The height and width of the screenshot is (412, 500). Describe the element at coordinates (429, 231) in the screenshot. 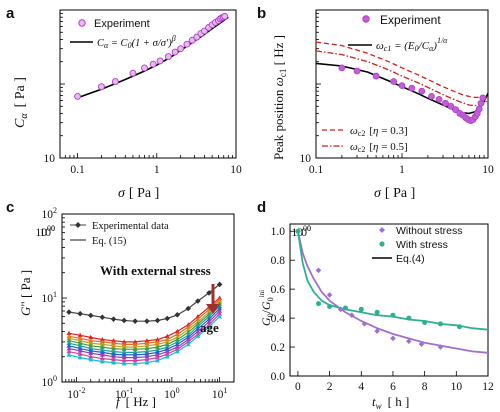

I see `legend-label: Without stress` at that location.